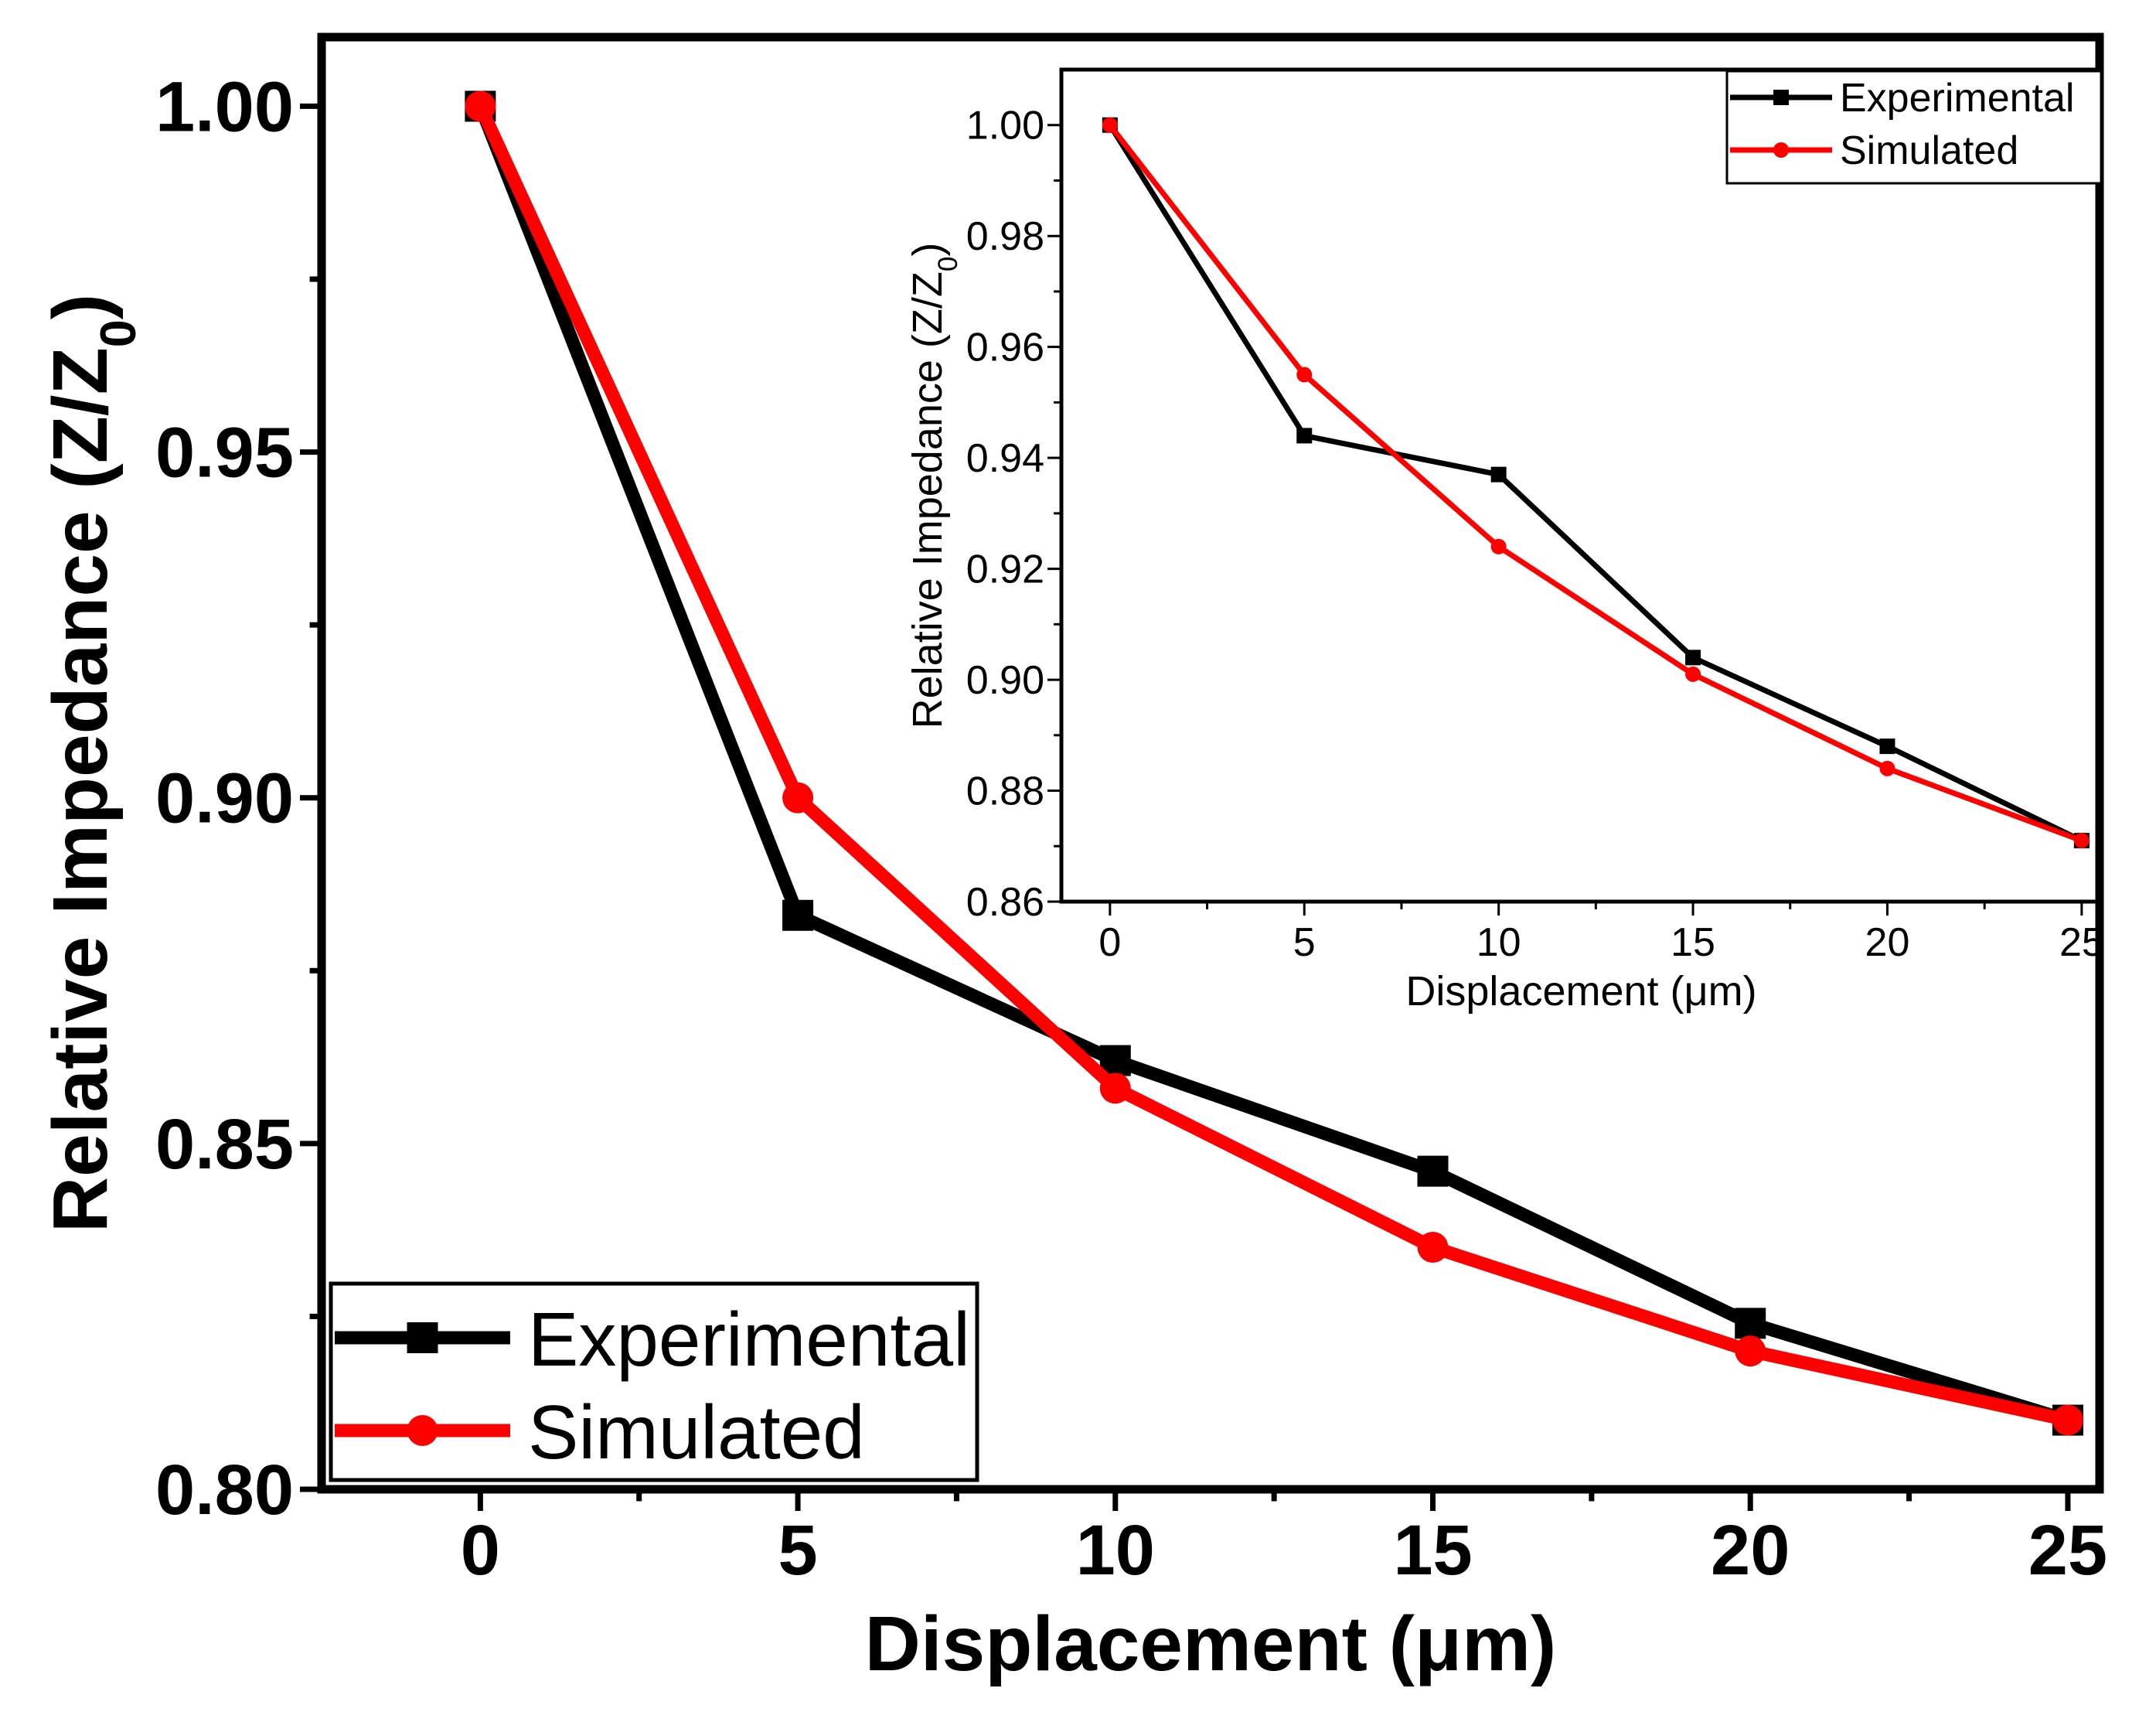  What do you see at coordinates (1005, 236) in the screenshot?
I see `y-tick-label: 0.98` at bounding box center [1005, 236].